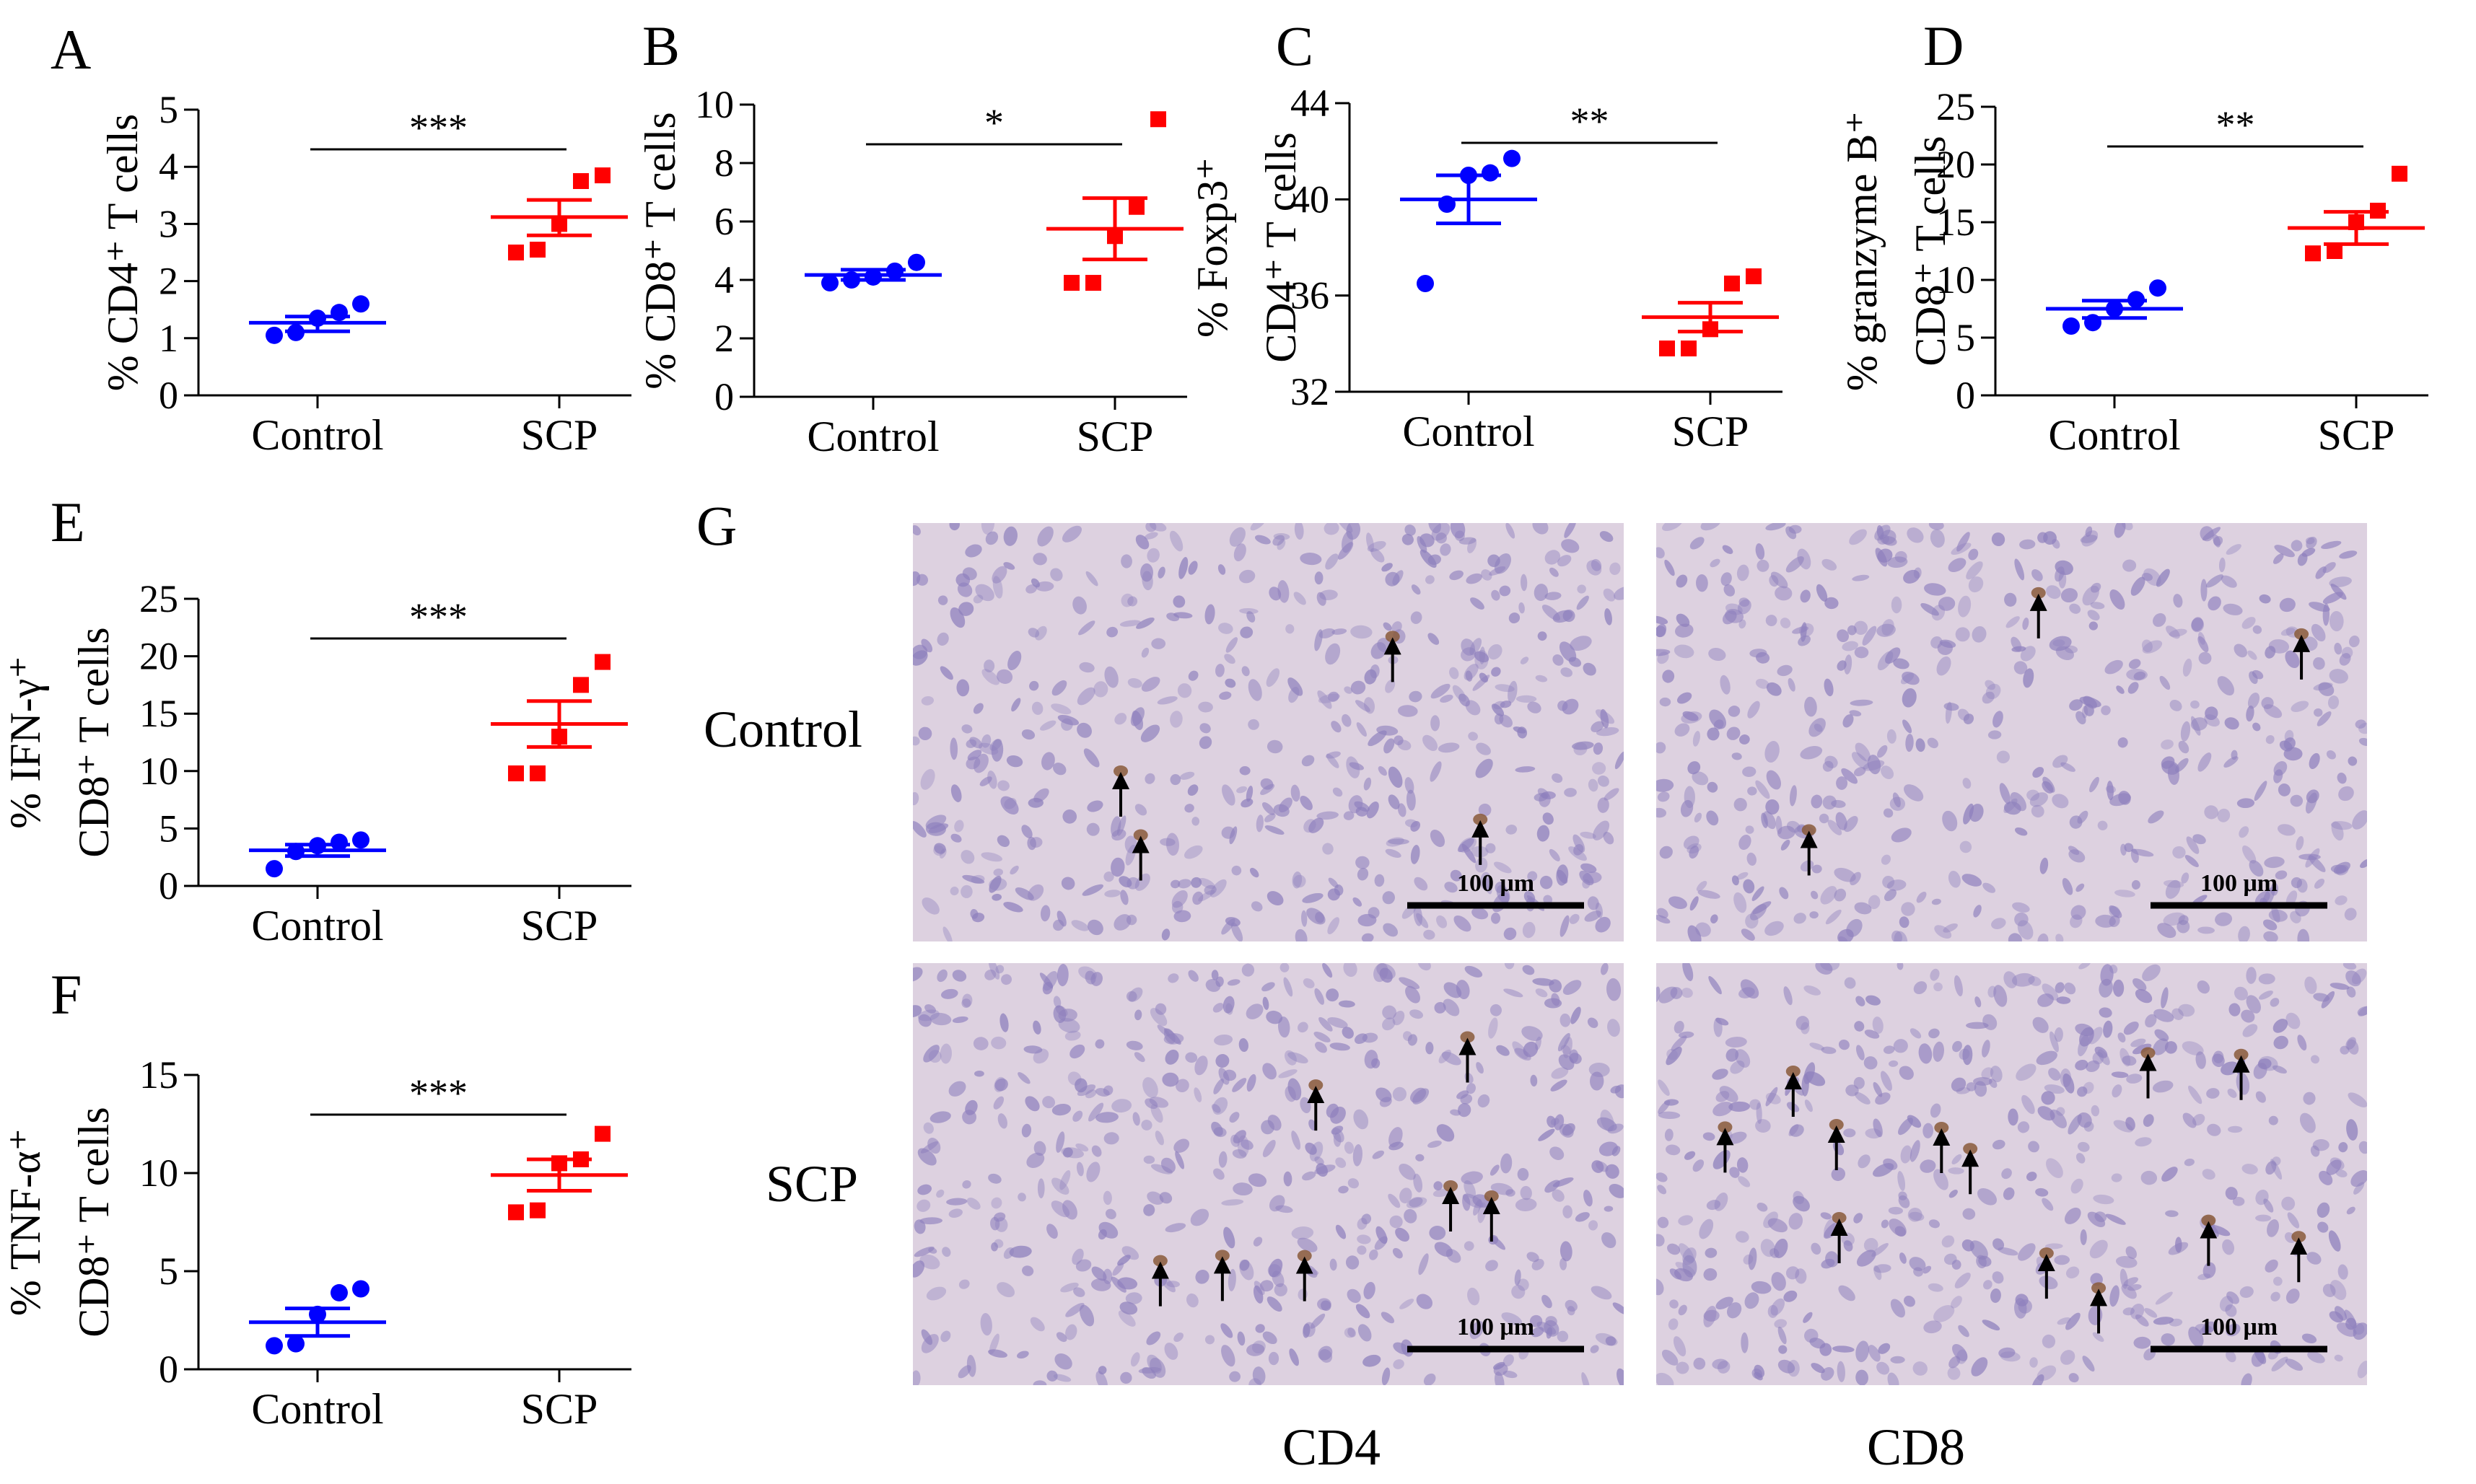 The height and width of the screenshot is (1484, 2476). Describe the element at coordinates (559, 717) in the screenshot. I see `series-scp` at that location.